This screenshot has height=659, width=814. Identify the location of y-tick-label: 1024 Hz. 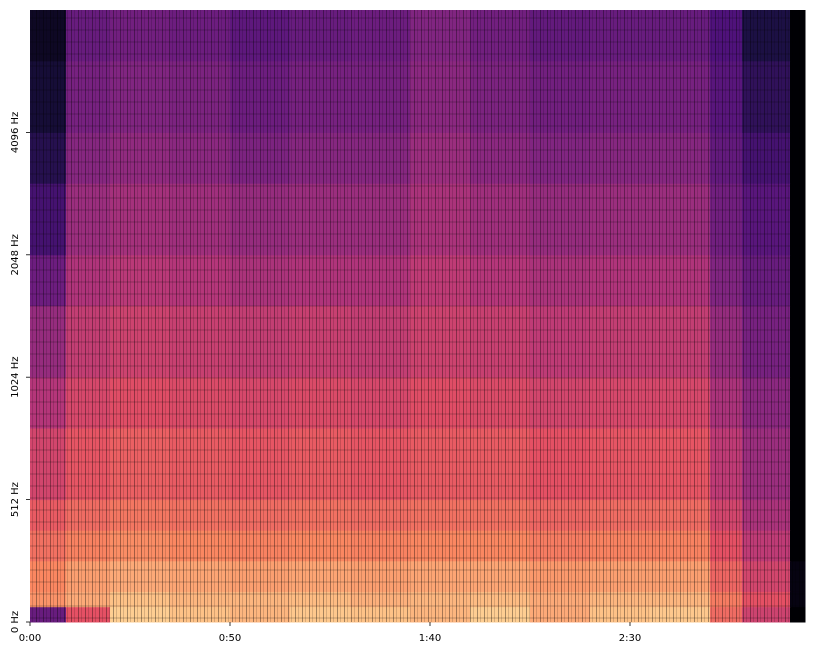
(15, 376).